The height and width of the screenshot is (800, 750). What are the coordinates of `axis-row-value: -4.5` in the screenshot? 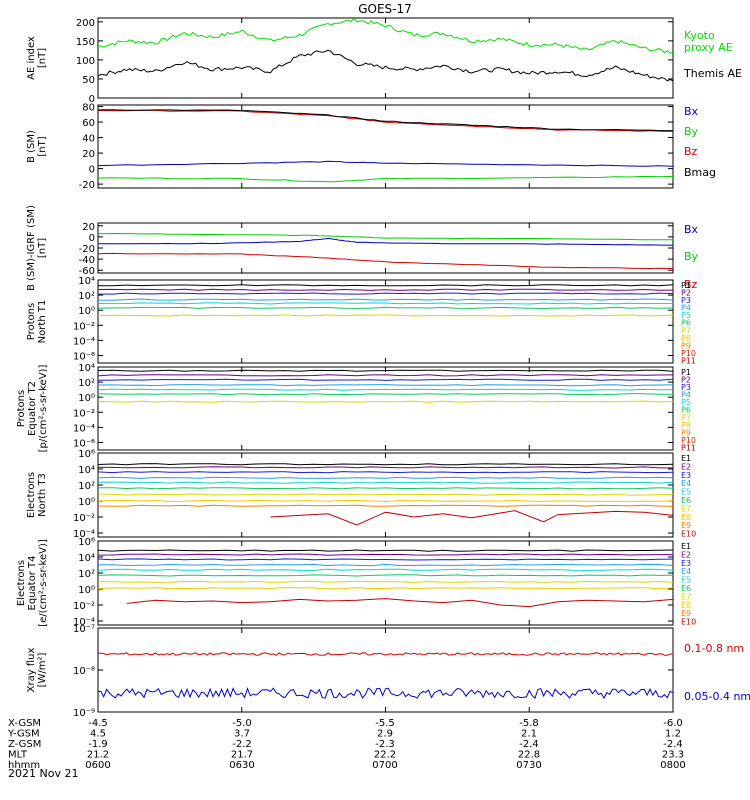 It's located at (98, 723).